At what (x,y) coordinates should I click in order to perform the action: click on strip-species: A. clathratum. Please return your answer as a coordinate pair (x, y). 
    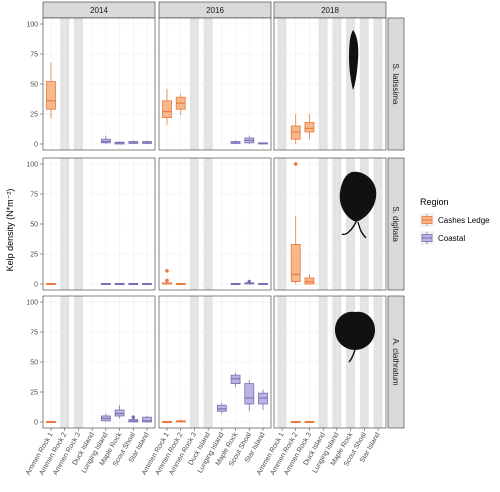
    Looking at the image, I should click on (396, 362).